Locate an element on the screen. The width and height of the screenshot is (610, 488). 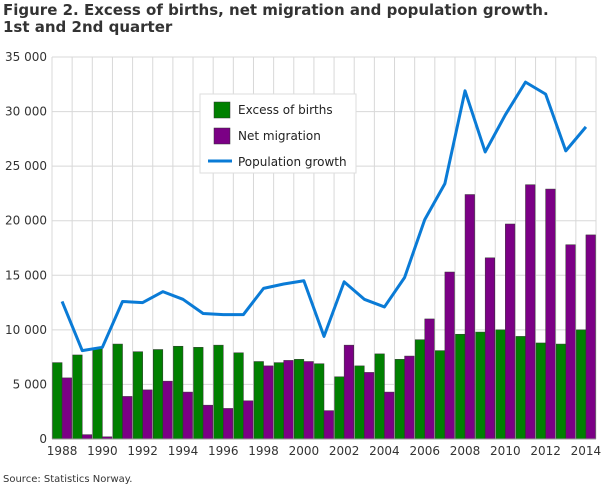
bar-excess-of-births-2004 is located at coordinates (379, 396).